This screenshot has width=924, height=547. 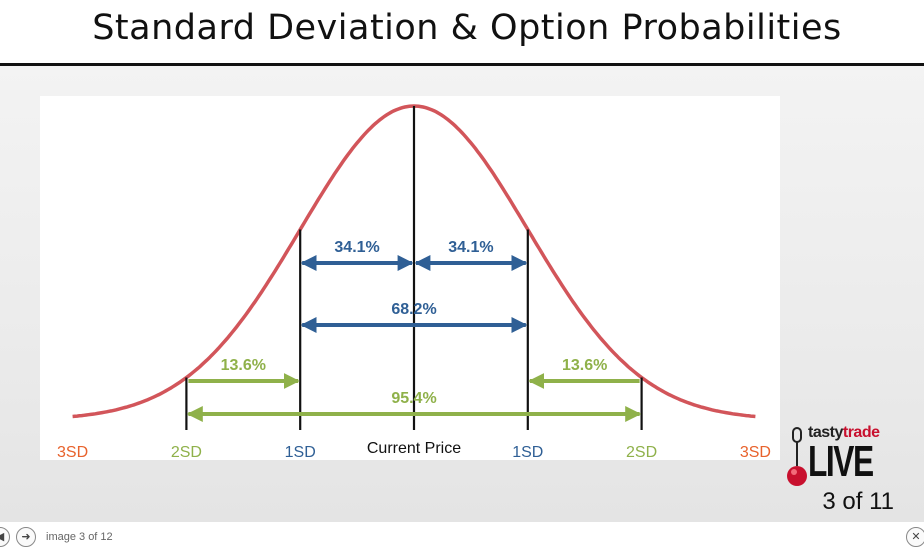 What do you see at coordinates (797, 456) in the screenshot?
I see `microphone-icon` at bounding box center [797, 456].